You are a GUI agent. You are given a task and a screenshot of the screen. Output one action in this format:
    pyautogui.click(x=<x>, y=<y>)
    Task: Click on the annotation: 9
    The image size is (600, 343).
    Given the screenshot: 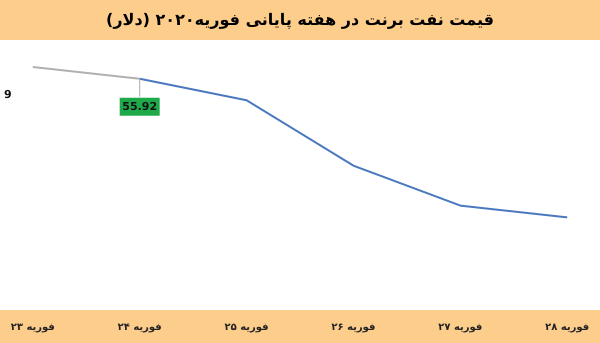 What is the action you would take?
    pyautogui.click(x=8, y=94)
    